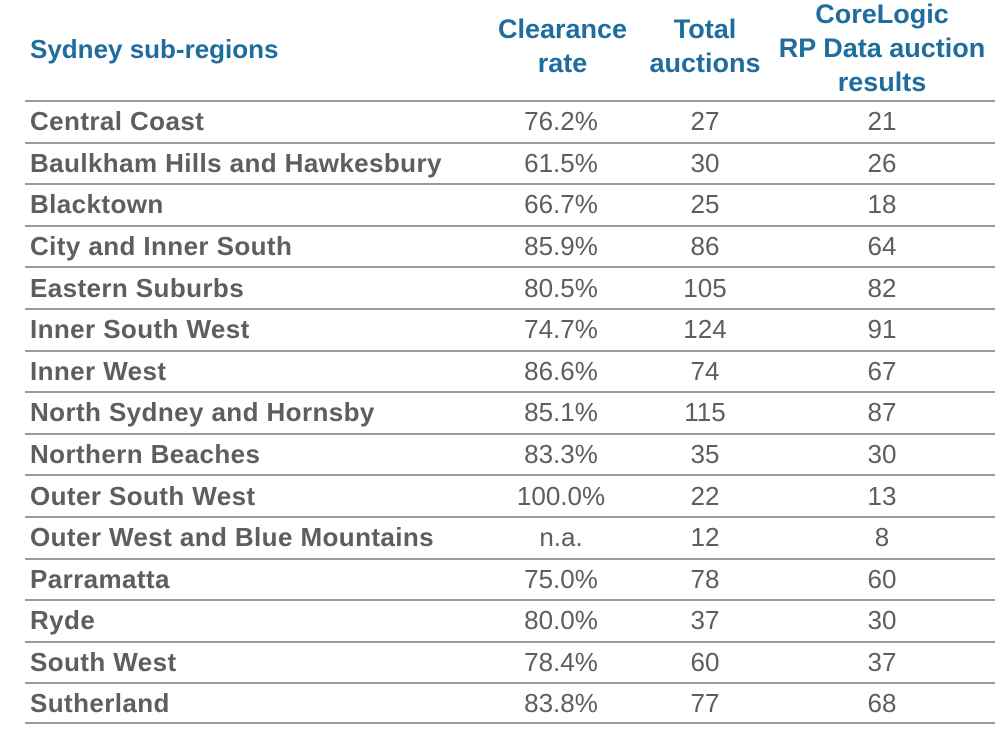  I want to click on table-row: Northern Beaches 83.3% 35 30, so click(510, 453).